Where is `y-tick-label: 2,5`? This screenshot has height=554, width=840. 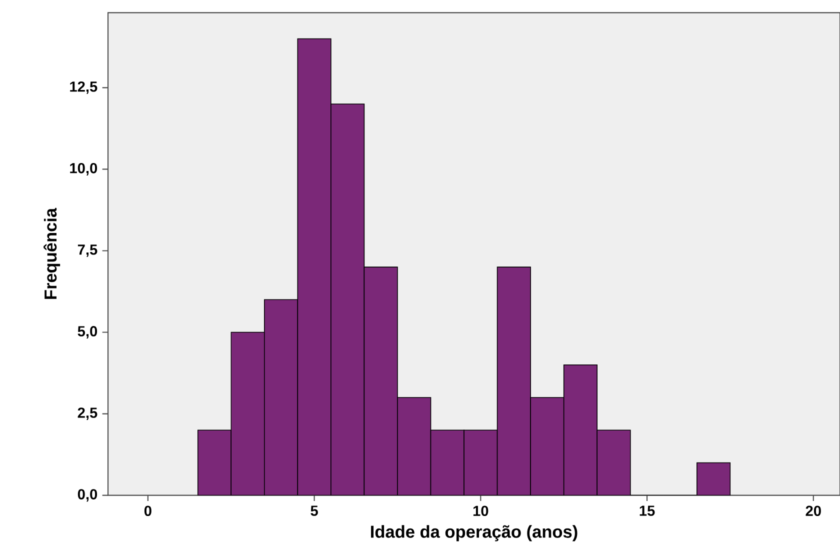
y-tick-label: 2,5 is located at coordinates (88, 414).